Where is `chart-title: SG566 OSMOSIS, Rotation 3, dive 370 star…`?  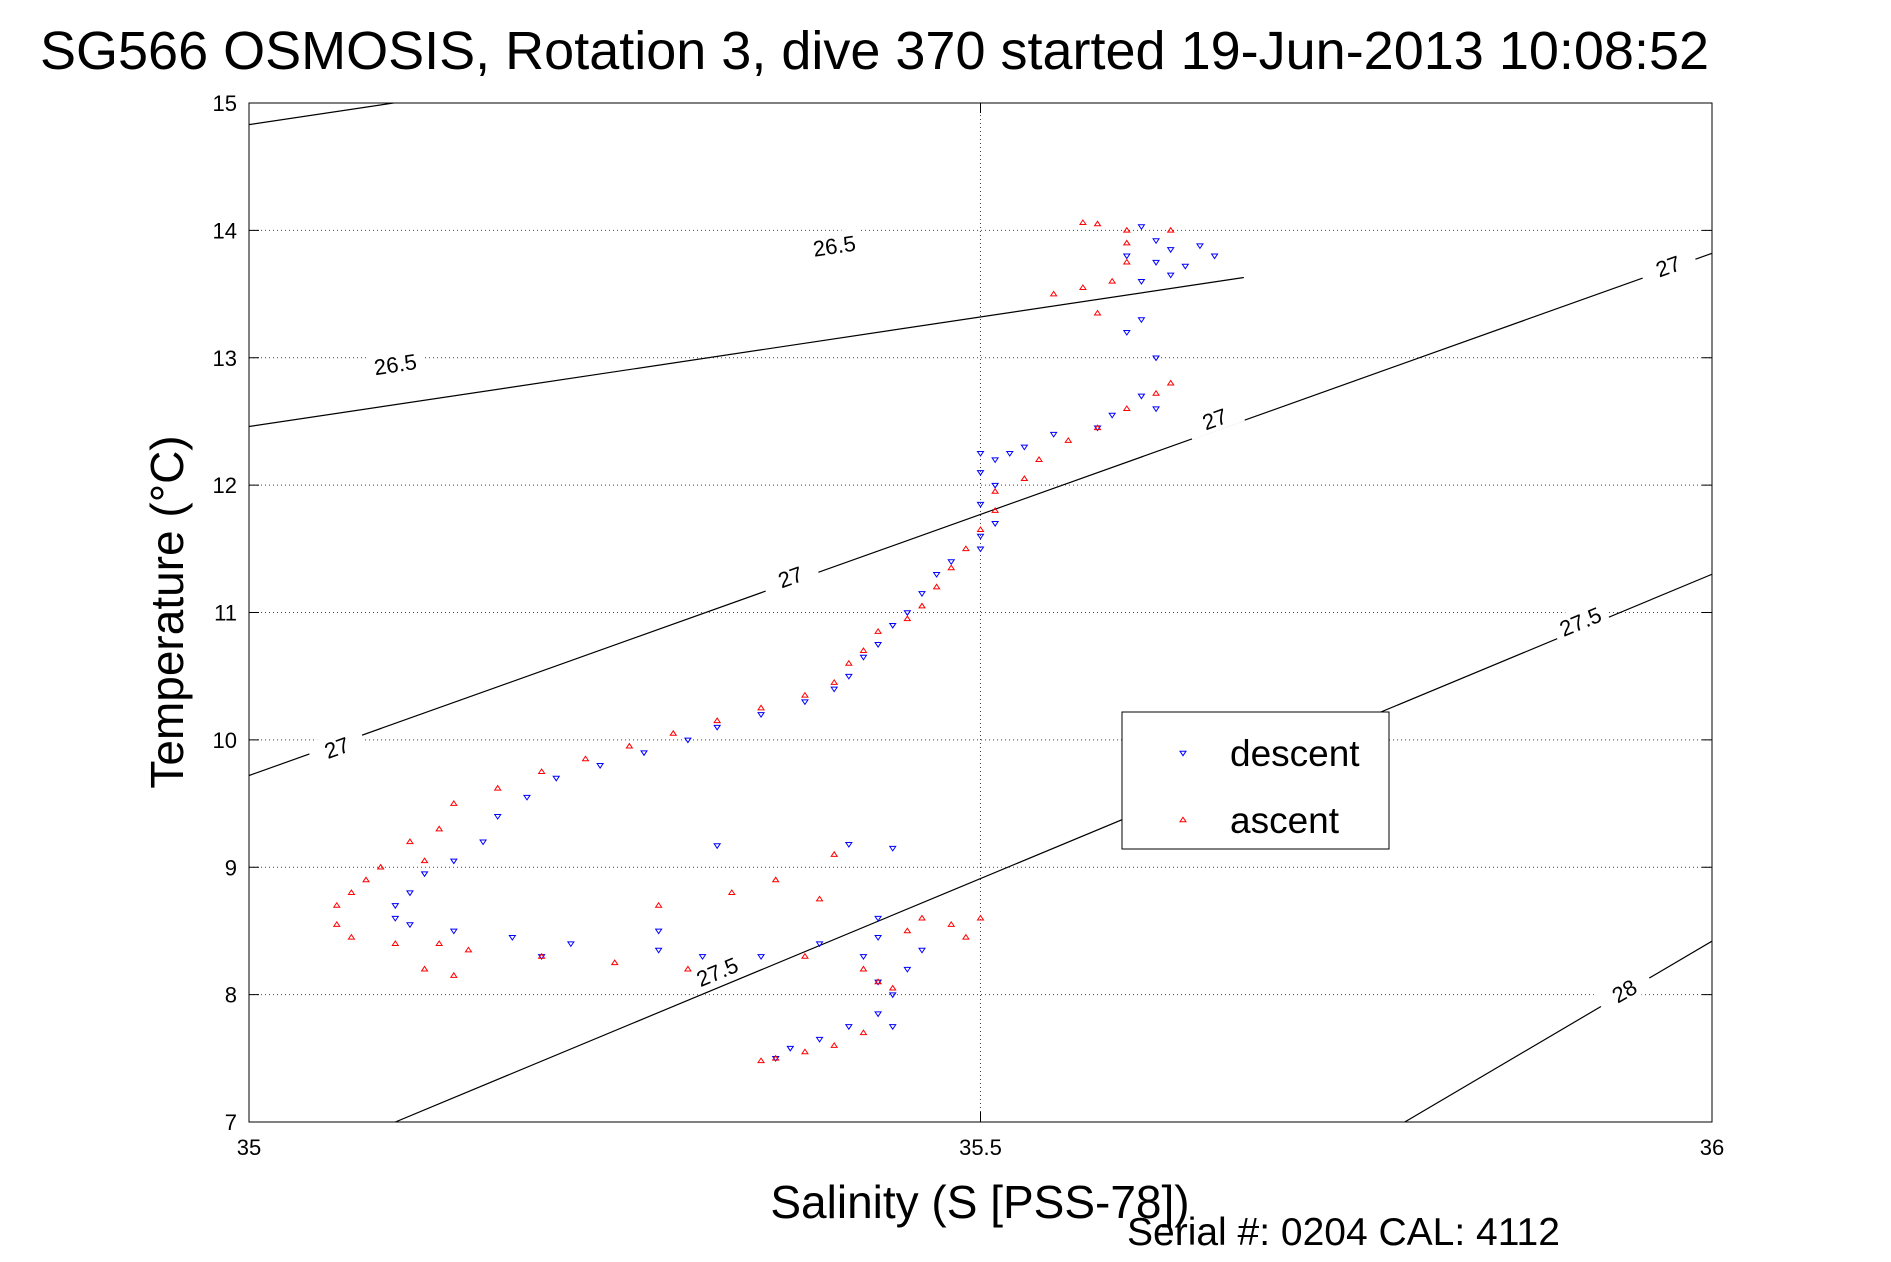
chart-title: SG566 OSMOSIS, Rotation 3, dive 370 star… is located at coordinates (874, 51).